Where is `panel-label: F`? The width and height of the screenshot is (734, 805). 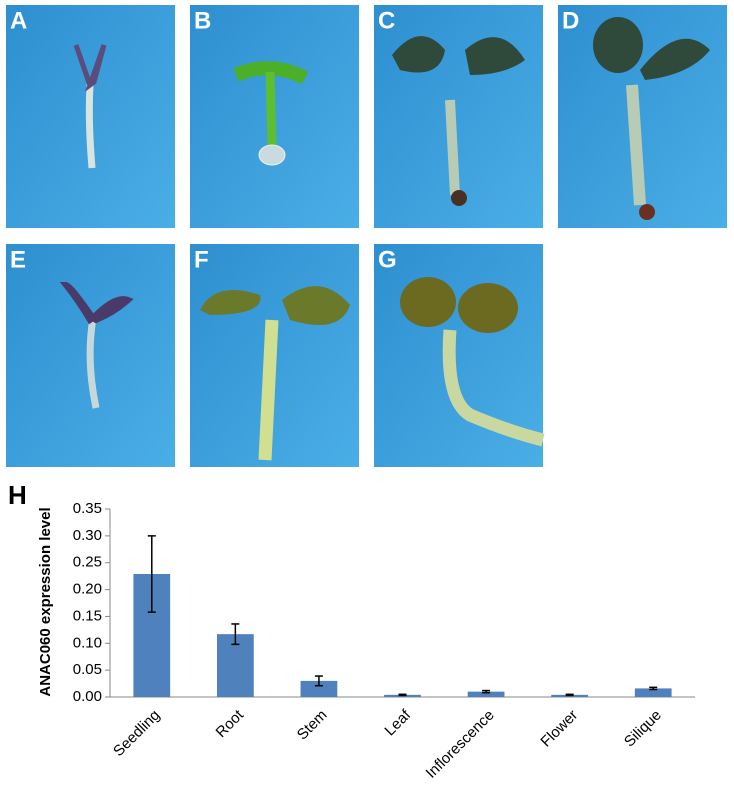 panel-label: F is located at coordinates (201, 259).